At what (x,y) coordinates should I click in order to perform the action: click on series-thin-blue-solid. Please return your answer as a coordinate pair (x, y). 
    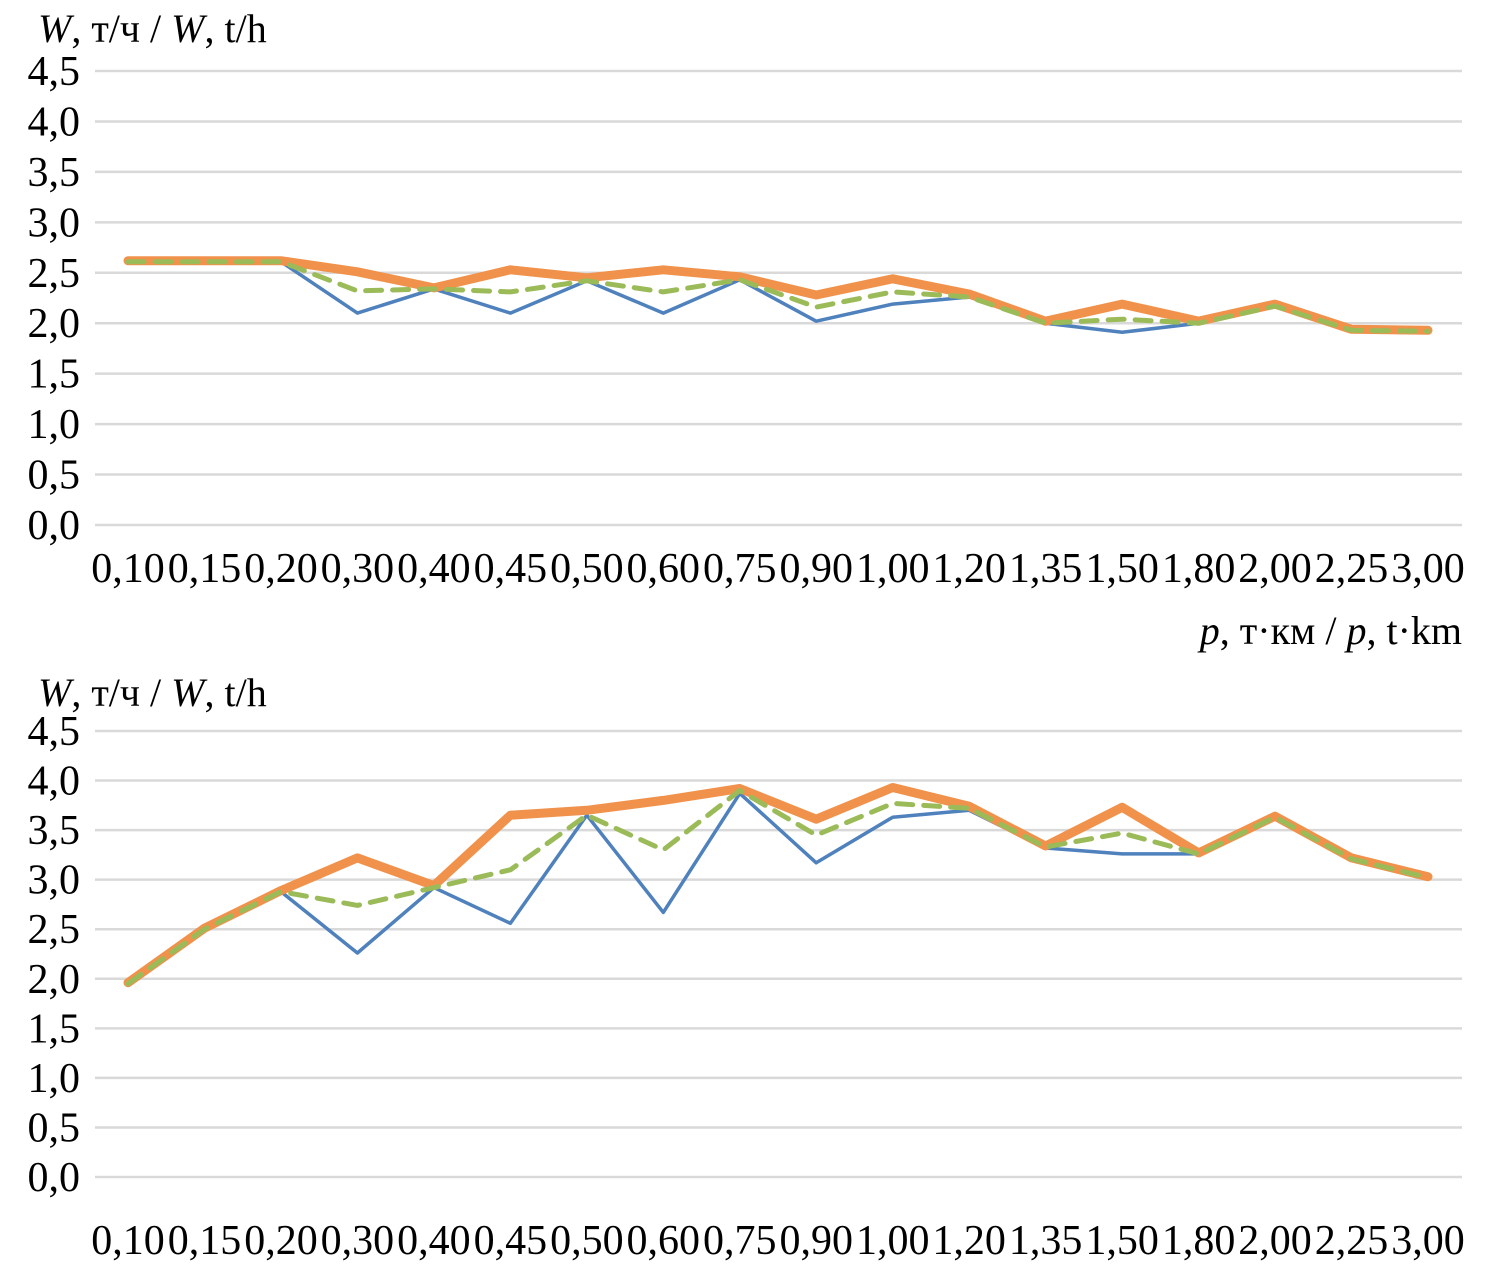
    Looking at the image, I should click on (778, 888).